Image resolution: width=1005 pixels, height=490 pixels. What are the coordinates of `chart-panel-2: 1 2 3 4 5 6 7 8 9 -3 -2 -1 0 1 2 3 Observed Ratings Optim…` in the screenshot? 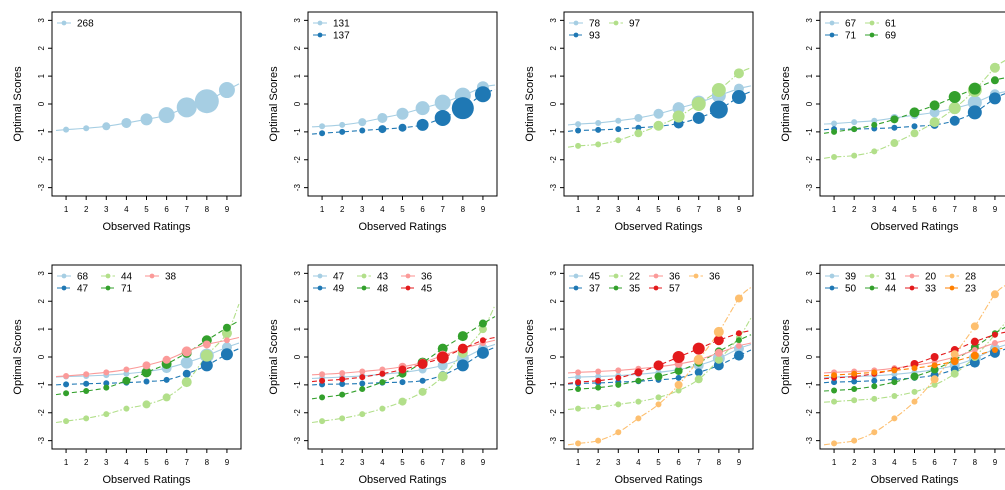 It's located at (383, 122).